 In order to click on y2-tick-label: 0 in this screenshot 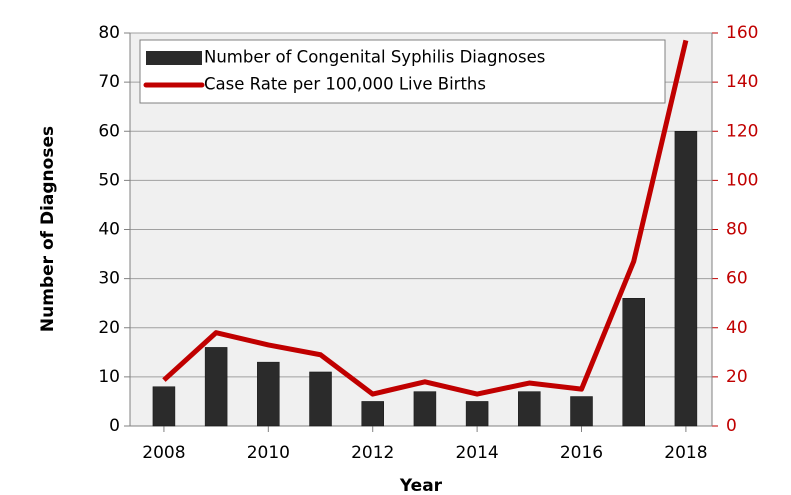, I will do `click(731, 426)`.